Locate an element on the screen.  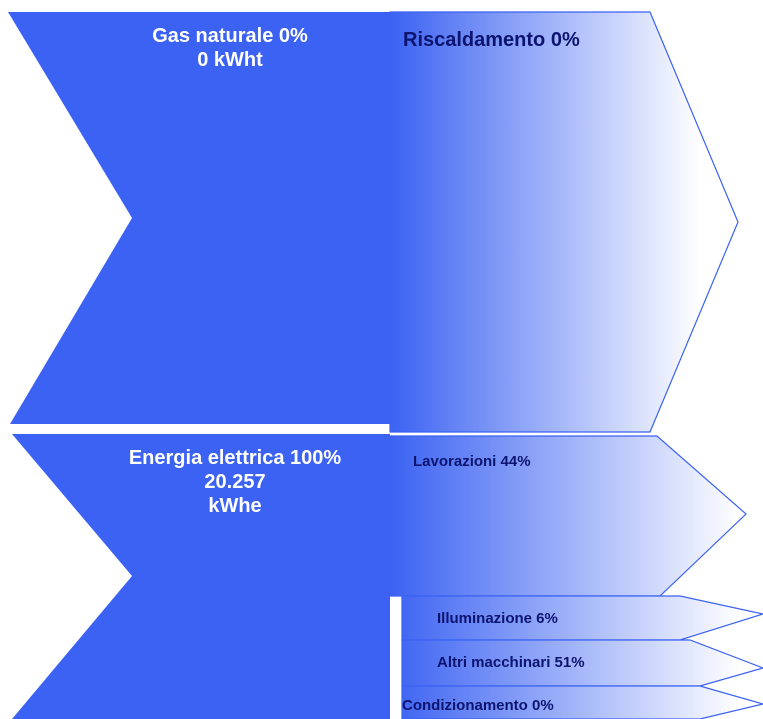
electric-source-unit: kWhe is located at coordinates (235, 506).